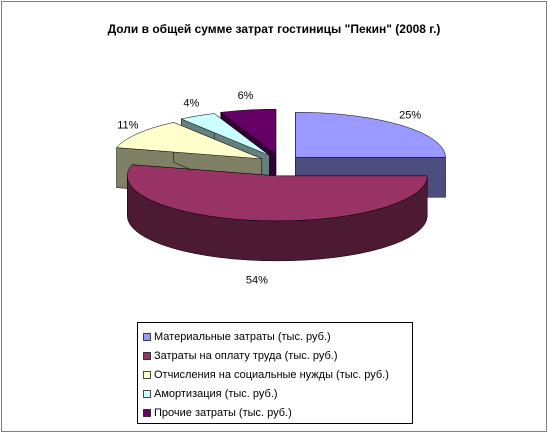  I want to click on data-label: 4%, so click(191, 104).